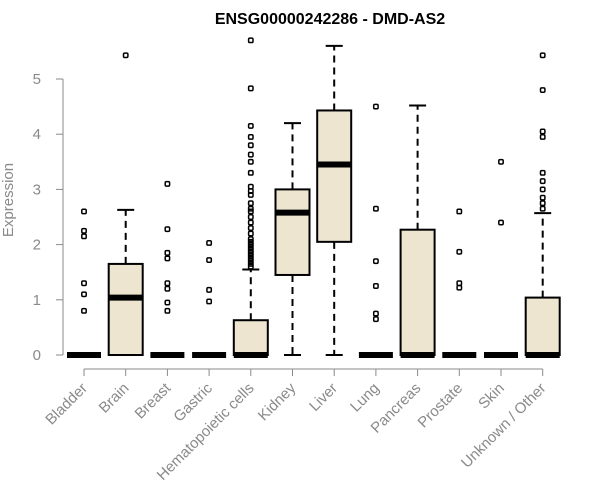 Image resolution: width=600 pixels, height=500 pixels. Describe the element at coordinates (277, 401) in the screenshot. I see `x-tick-label: Kidney` at that location.